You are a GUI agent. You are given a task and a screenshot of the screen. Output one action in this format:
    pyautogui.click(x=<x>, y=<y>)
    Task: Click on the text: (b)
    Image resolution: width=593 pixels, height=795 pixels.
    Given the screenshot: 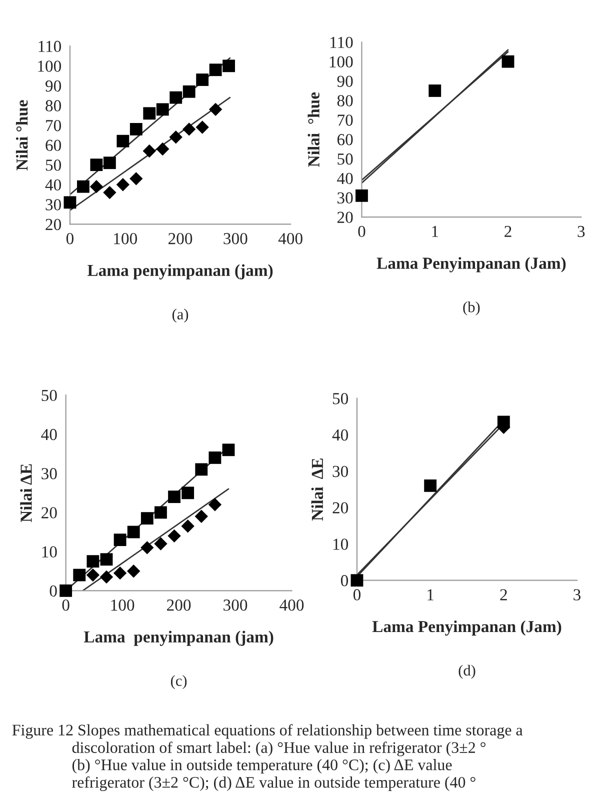 What is the action you would take?
    pyautogui.click(x=471, y=309)
    